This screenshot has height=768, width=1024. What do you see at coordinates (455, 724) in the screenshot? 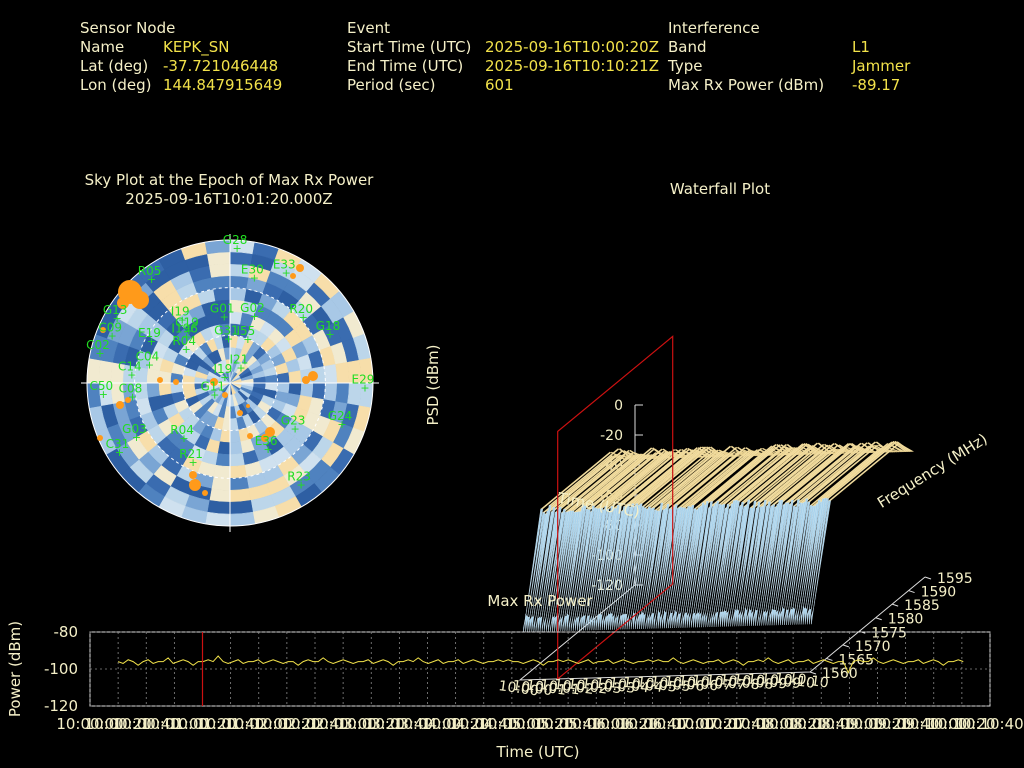
I see `maxrx-x-tick-label: 10:04:20` at bounding box center [455, 724].